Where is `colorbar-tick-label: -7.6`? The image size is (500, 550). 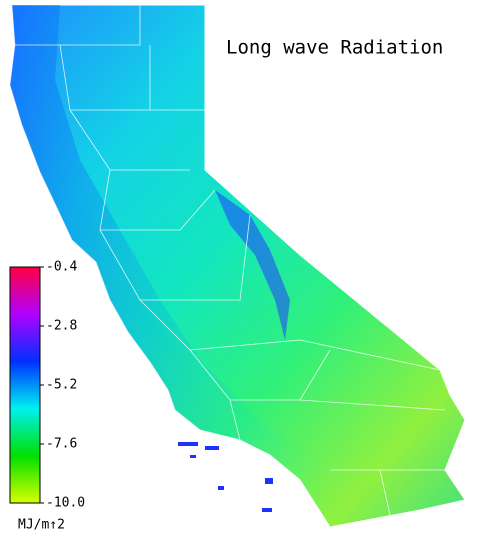
colorbar-tick-label: -7.6 is located at coordinates (61, 444).